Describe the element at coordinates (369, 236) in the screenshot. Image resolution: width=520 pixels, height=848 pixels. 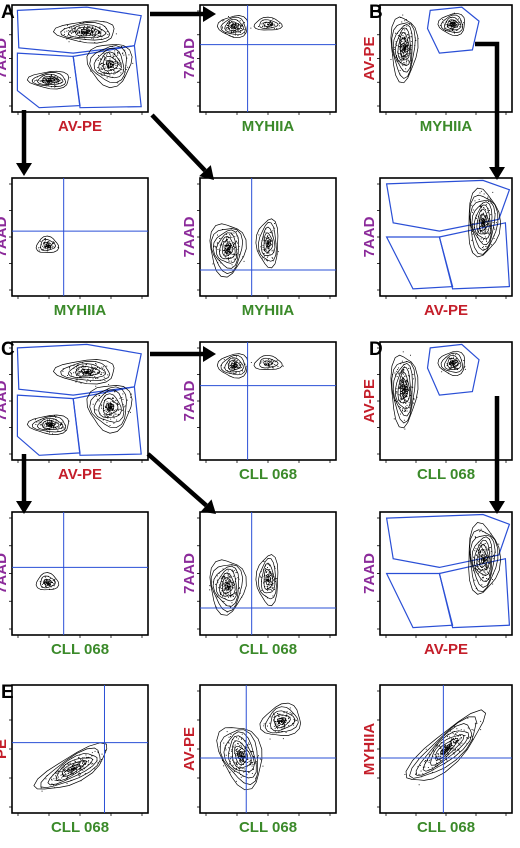
I see `y-axis-label: 7AAD` at that location.